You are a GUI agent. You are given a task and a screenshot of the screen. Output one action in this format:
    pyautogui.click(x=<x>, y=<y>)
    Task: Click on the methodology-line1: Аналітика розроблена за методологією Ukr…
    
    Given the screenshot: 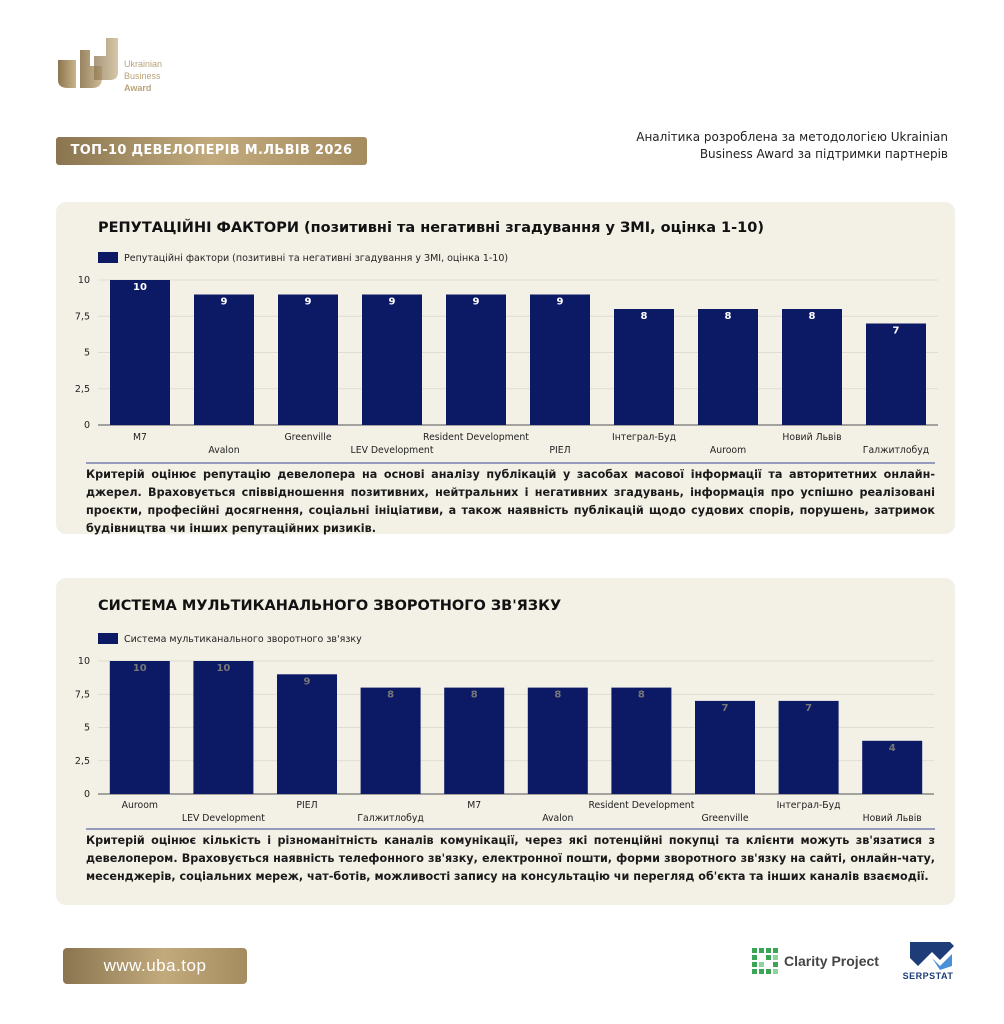 What is the action you would take?
    pyautogui.click(x=792, y=137)
    